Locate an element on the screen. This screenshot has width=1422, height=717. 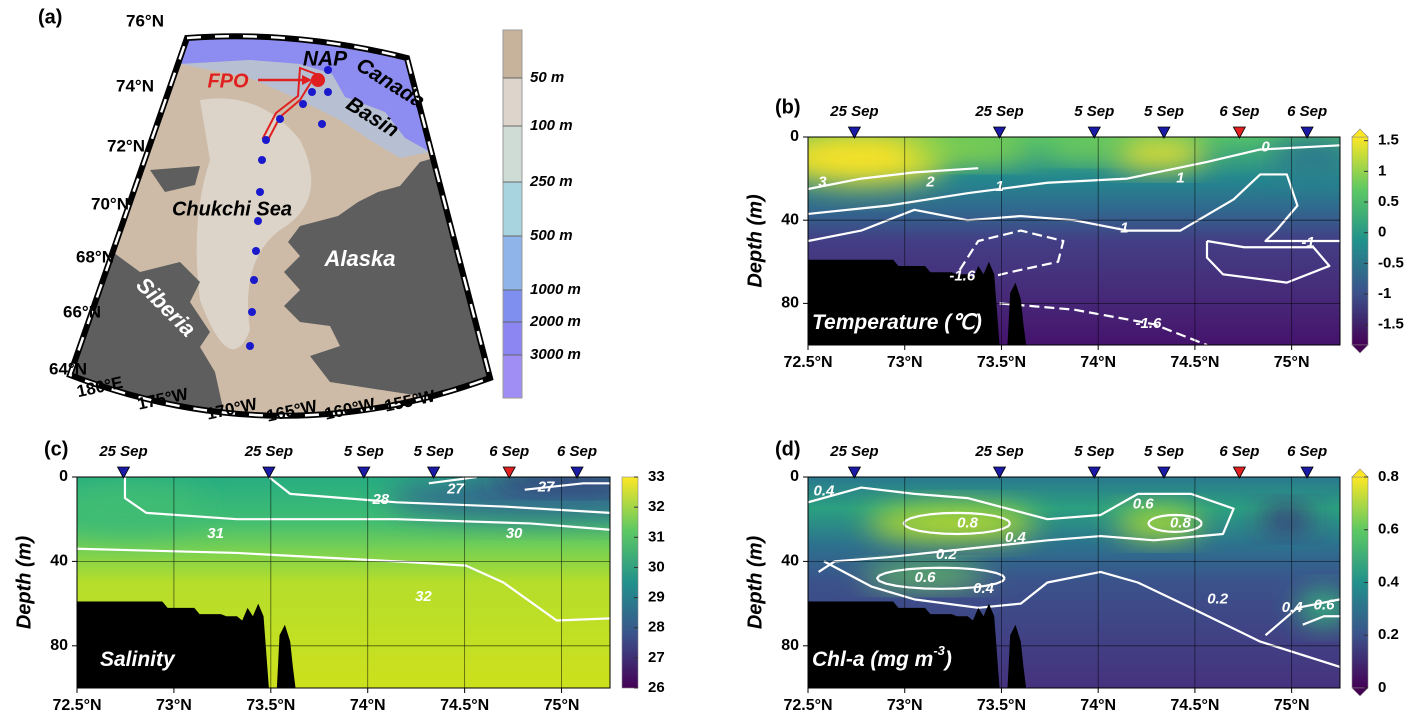
plot-frame is located at coordinates (1074, 241).